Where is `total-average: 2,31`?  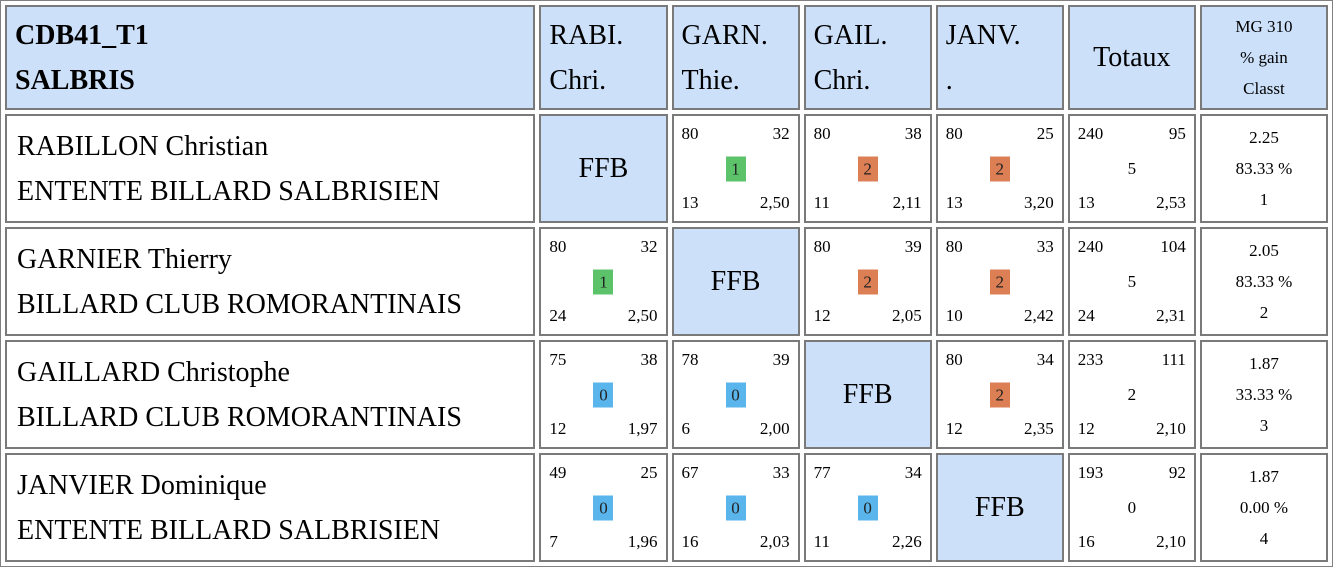
total-average: 2,31 is located at coordinates (1171, 315).